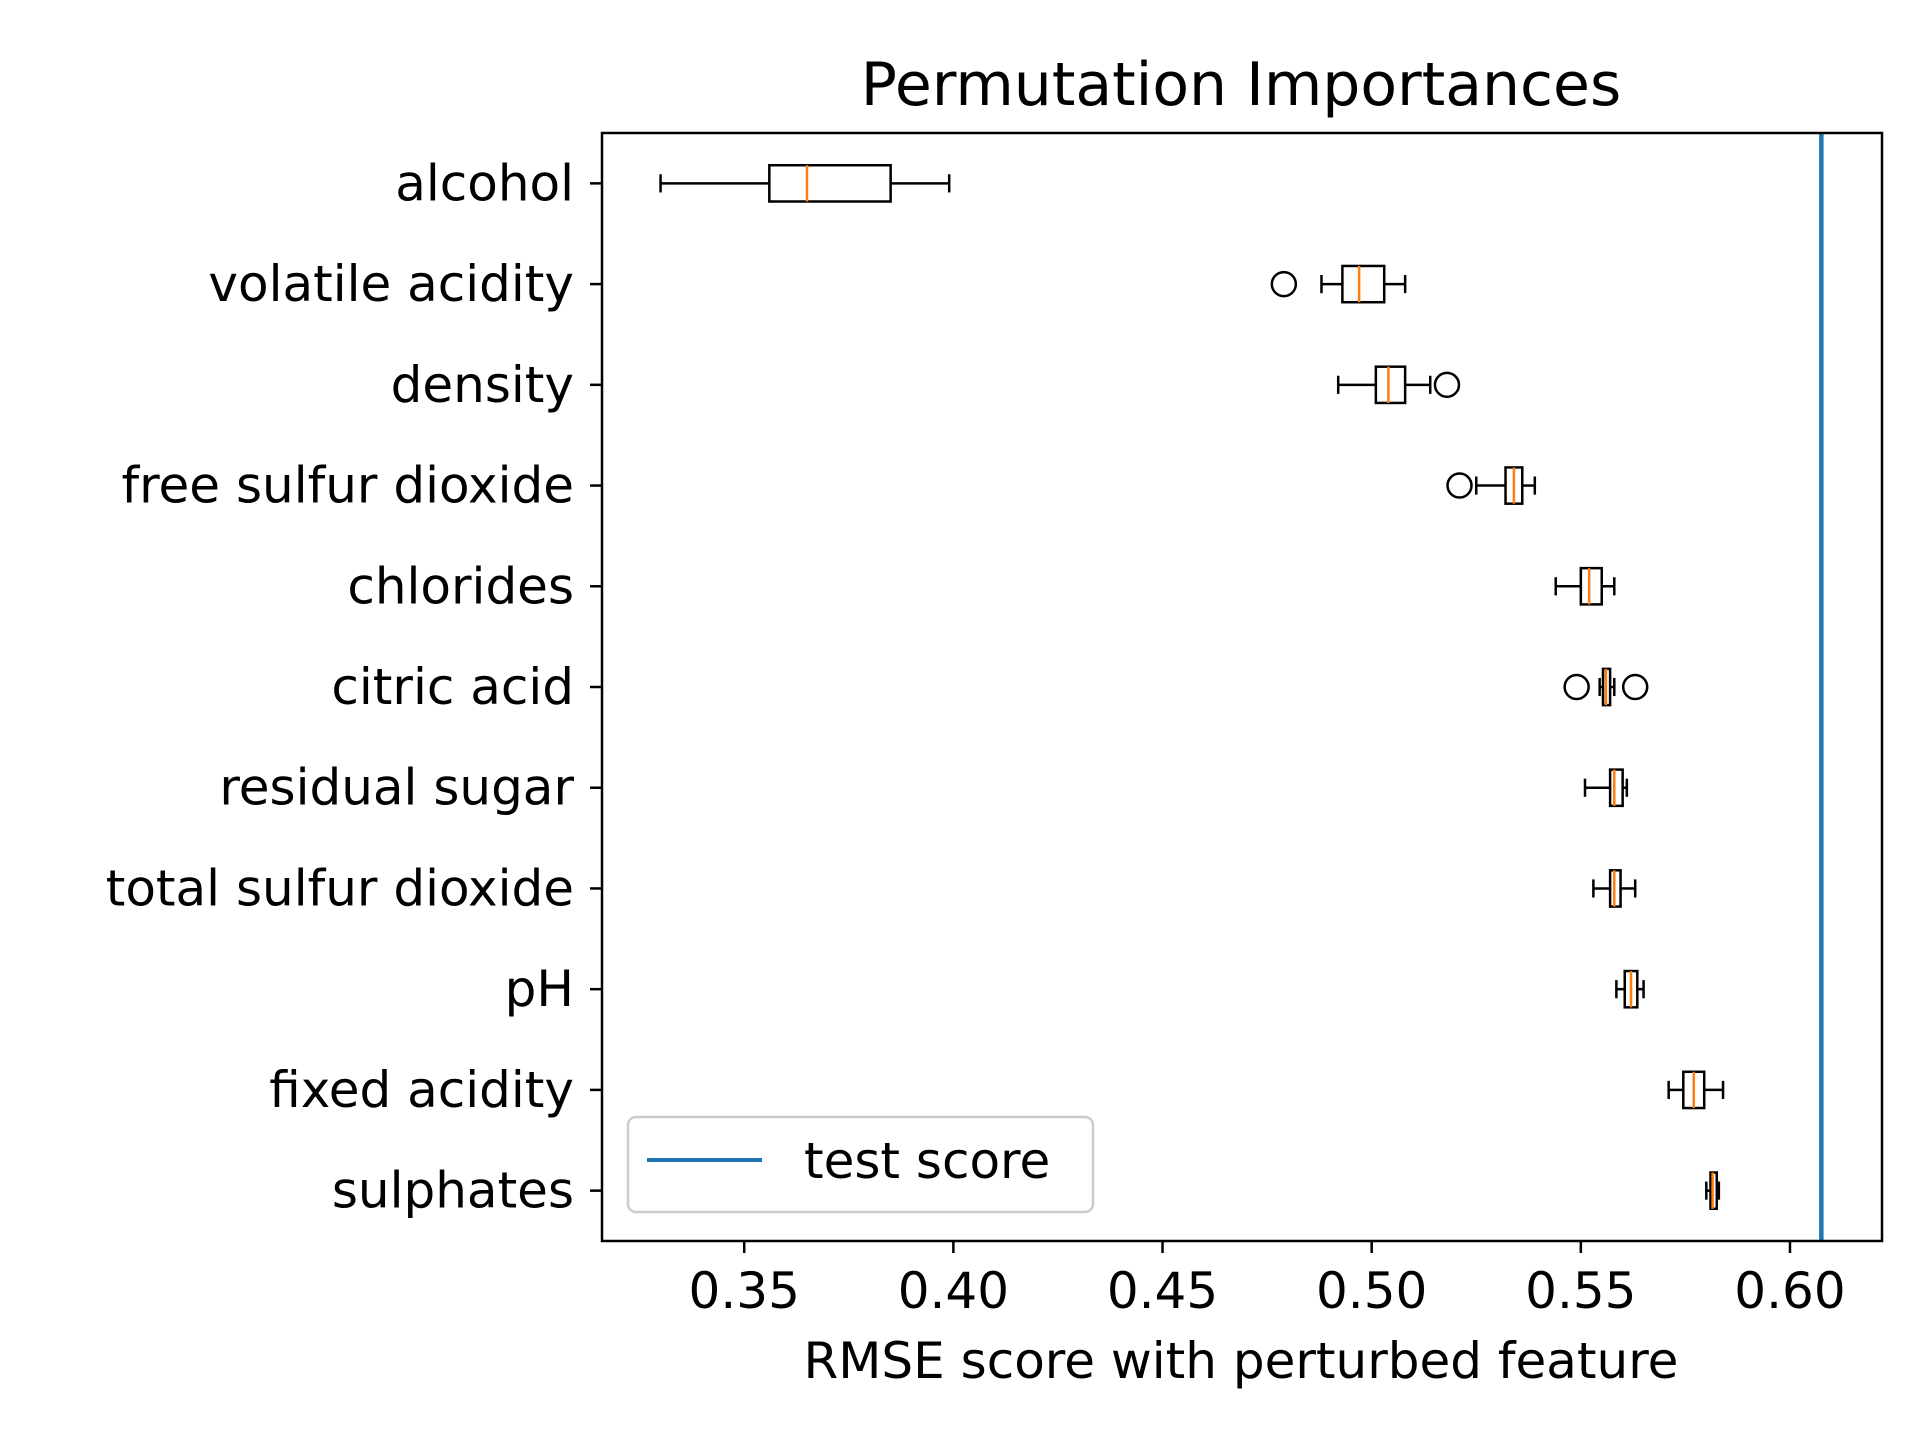 This screenshot has height=1440, width=1920. Describe the element at coordinates (484, 183) in the screenshot. I see `y-tick-label-alcohol: alcohol` at that location.